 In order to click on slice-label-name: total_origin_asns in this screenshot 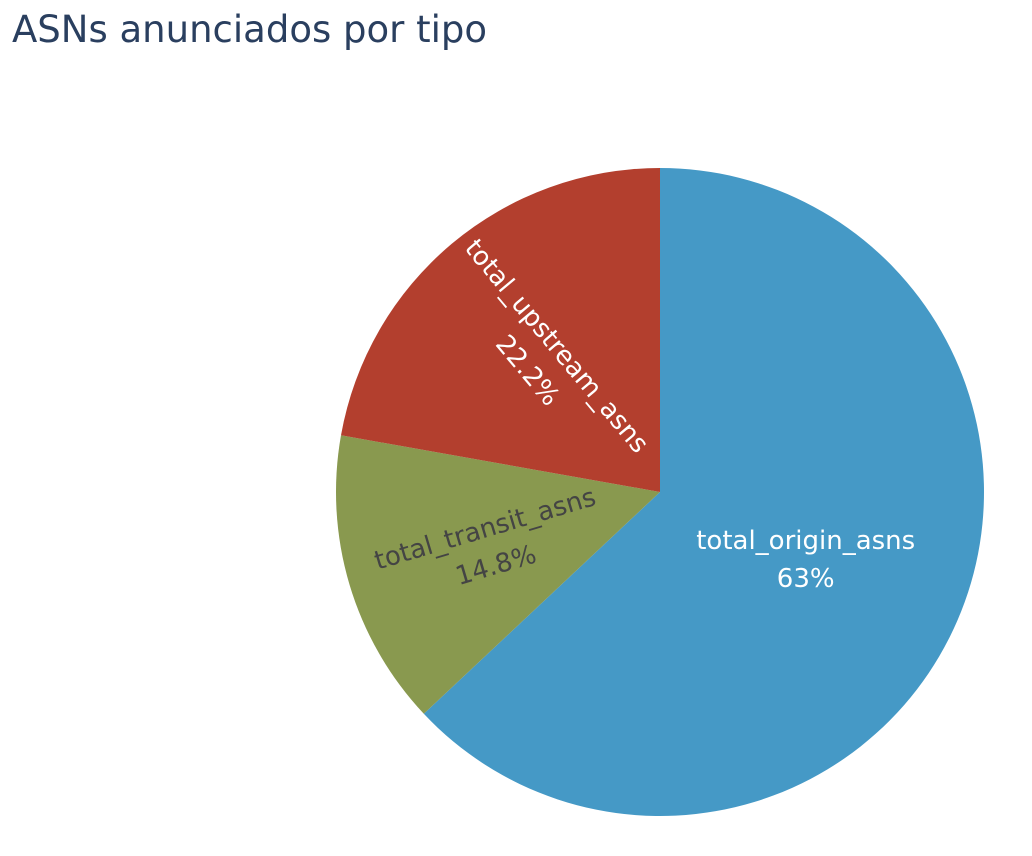, I will do `click(805, 541)`.